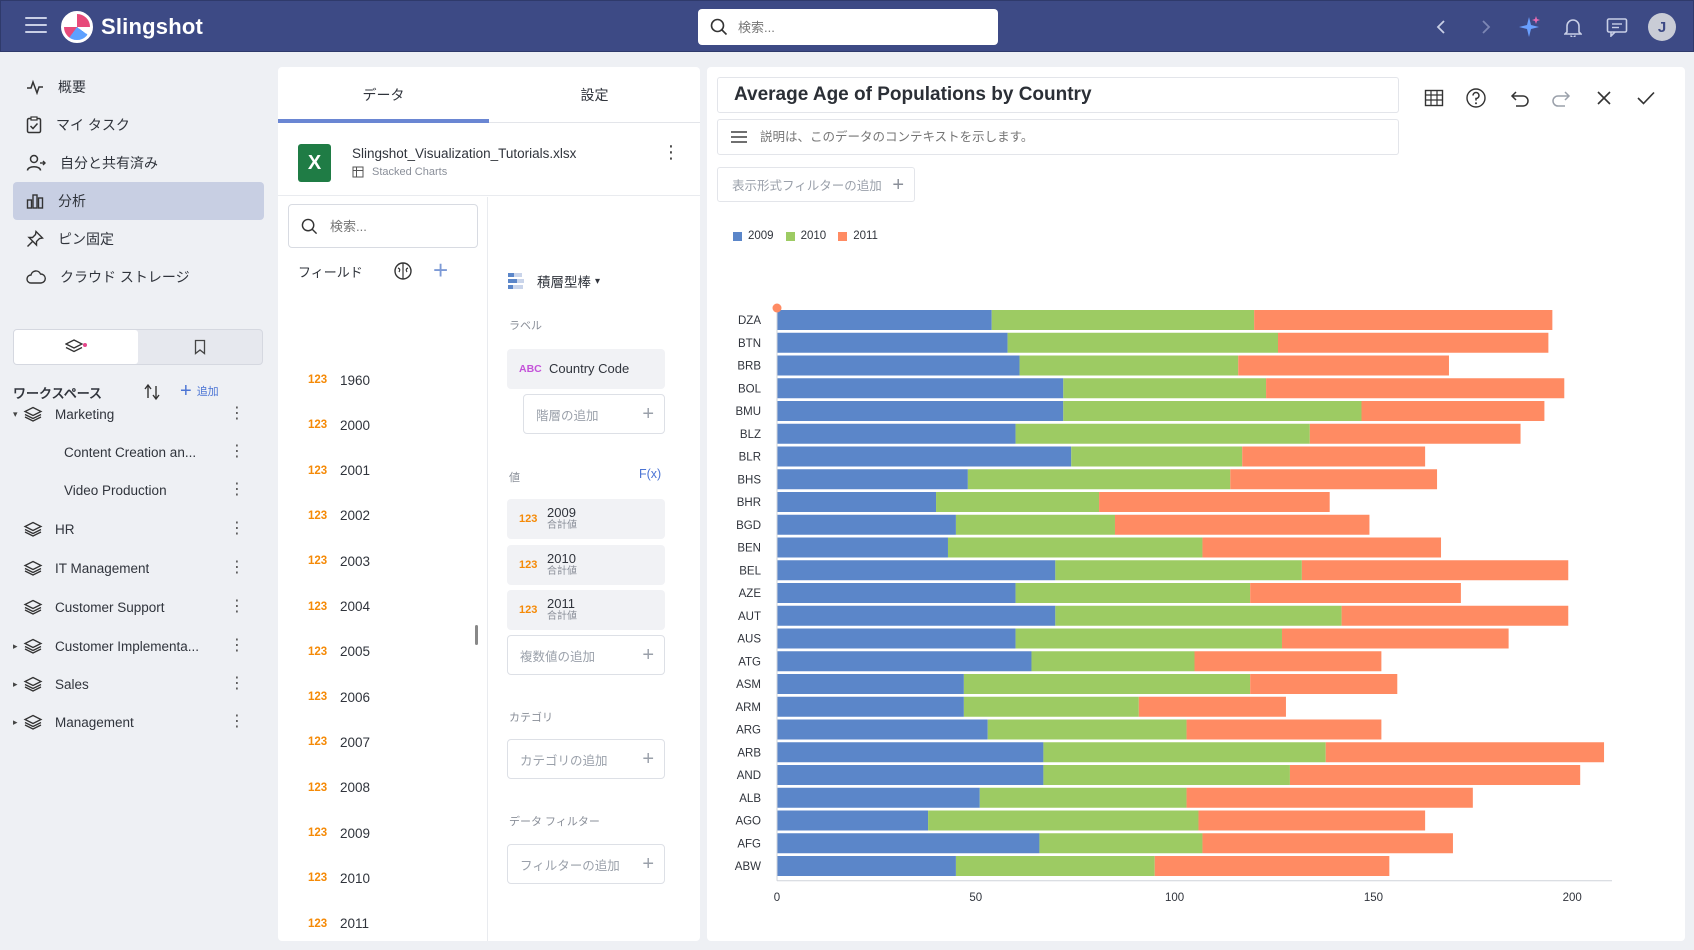 The width and height of the screenshot is (1694, 950). What do you see at coordinates (1562, 98) in the screenshot?
I see `redo-icon` at bounding box center [1562, 98].